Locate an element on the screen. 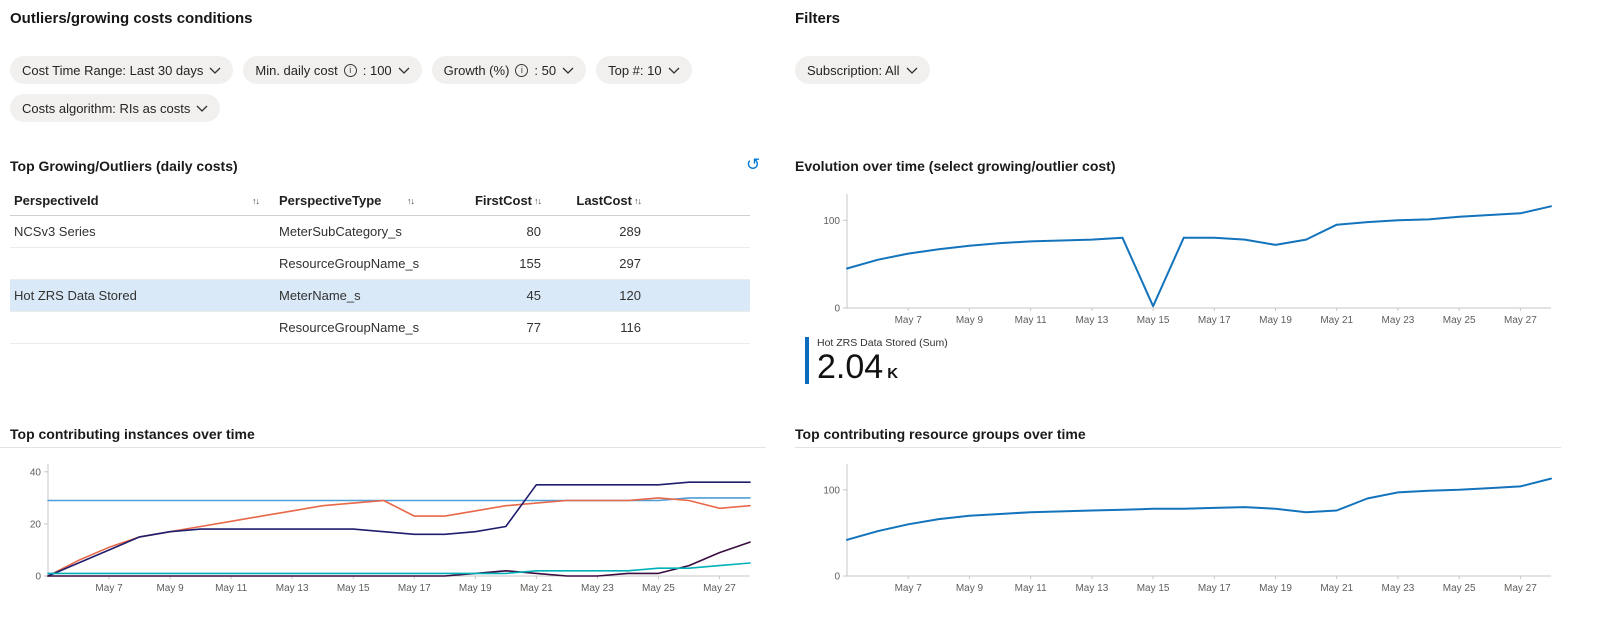  cell-firstcost: 45 is located at coordinates (533, 295).